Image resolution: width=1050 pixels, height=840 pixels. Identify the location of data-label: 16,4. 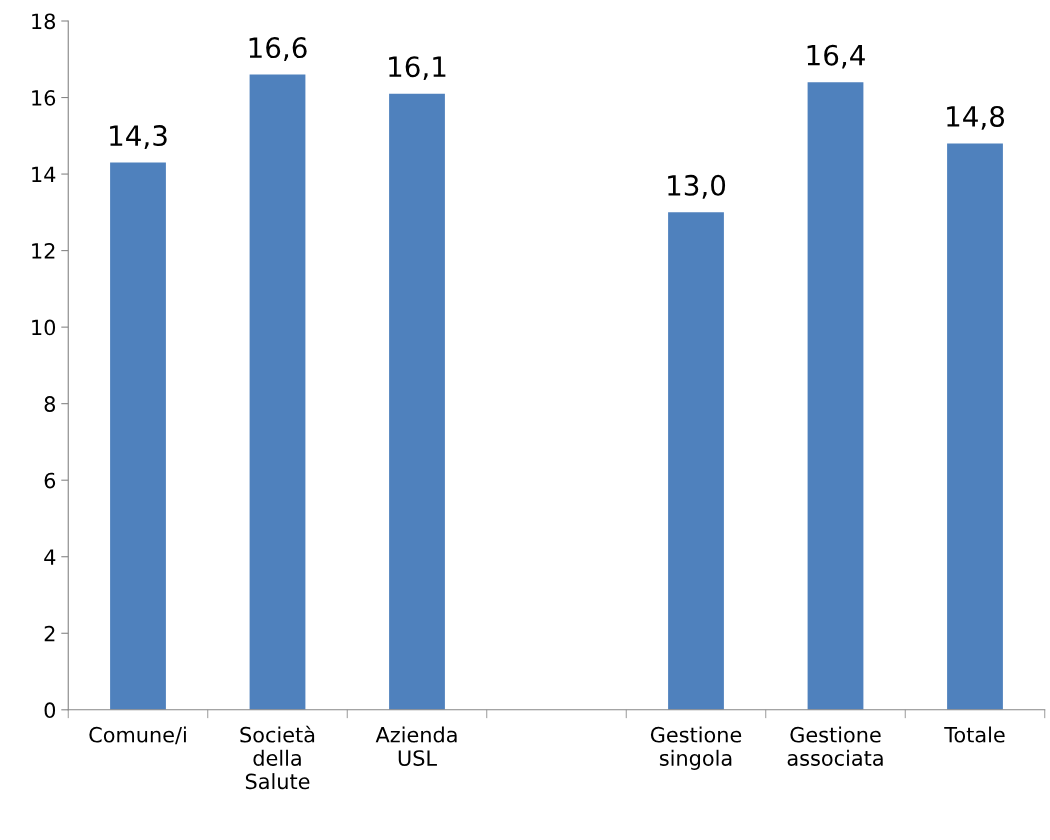
(836, 56).